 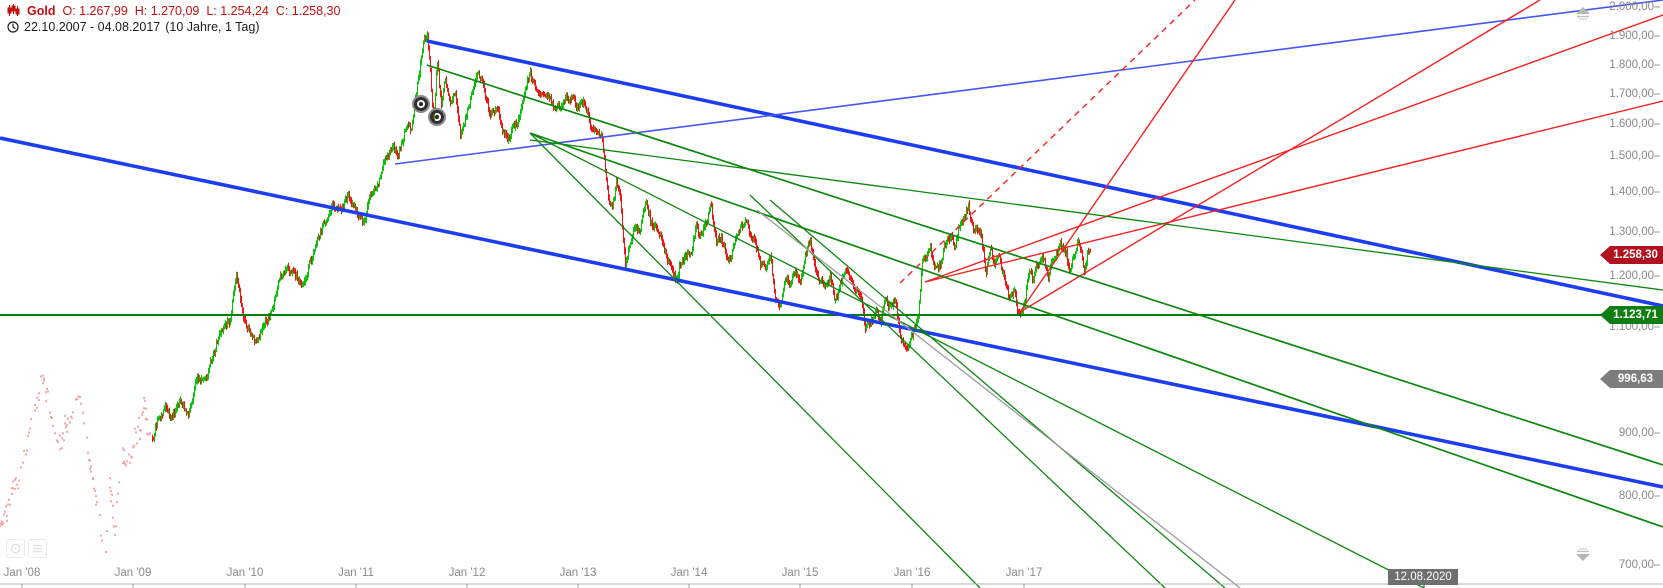 I want to click on last-price-badge: 1.258,30, so click(x=1631, y=255).